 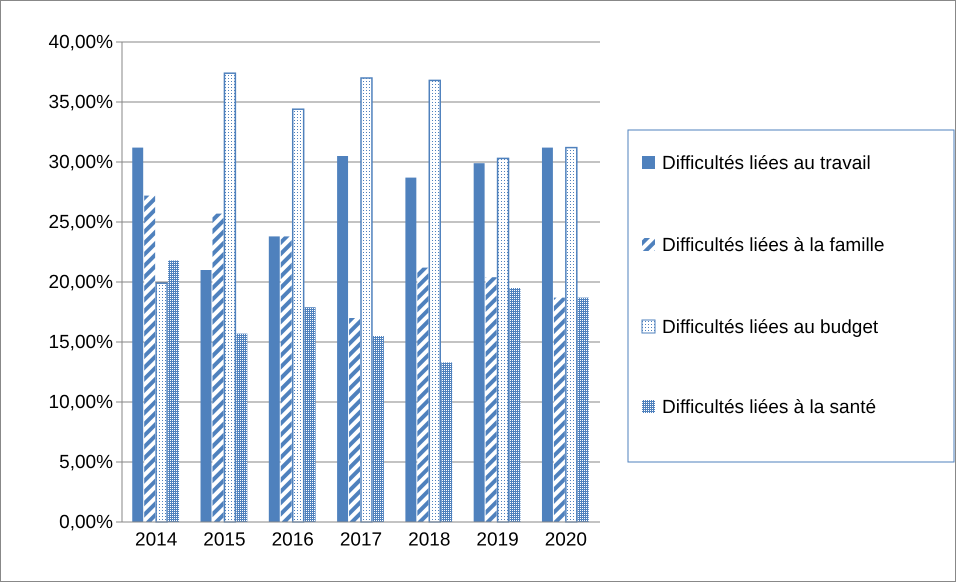 I want to click on y-tick-label: 40,00%, so click(x=81, y=43).